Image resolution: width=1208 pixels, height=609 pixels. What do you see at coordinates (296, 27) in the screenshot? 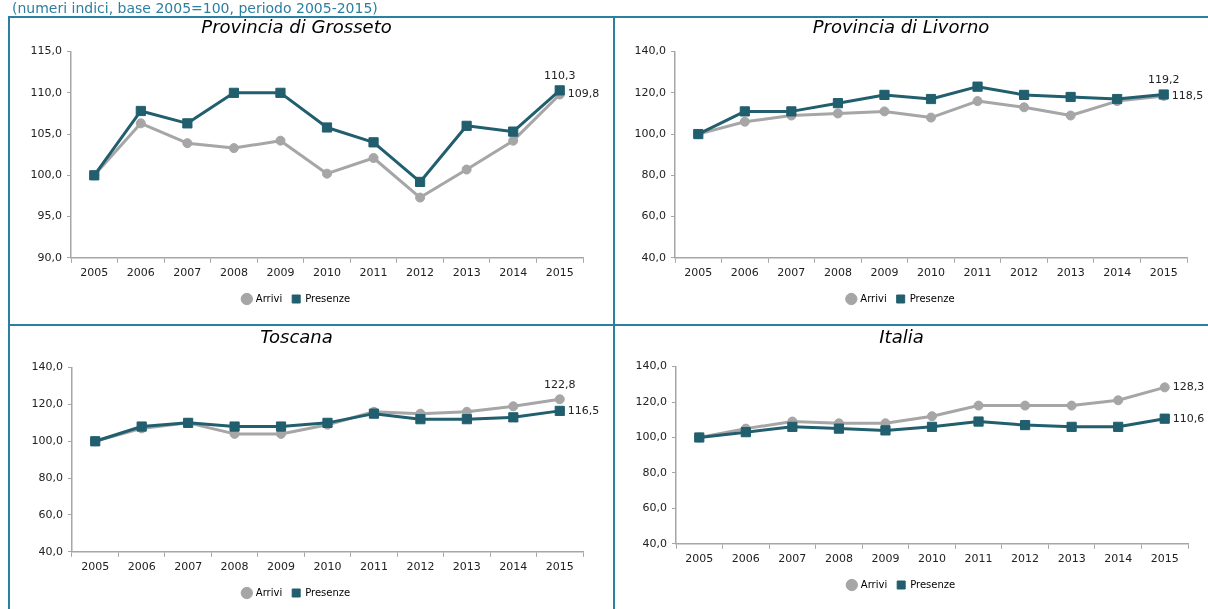
I see `chart-title: Provincia di Grosseto` at bounding box center [296, 27].